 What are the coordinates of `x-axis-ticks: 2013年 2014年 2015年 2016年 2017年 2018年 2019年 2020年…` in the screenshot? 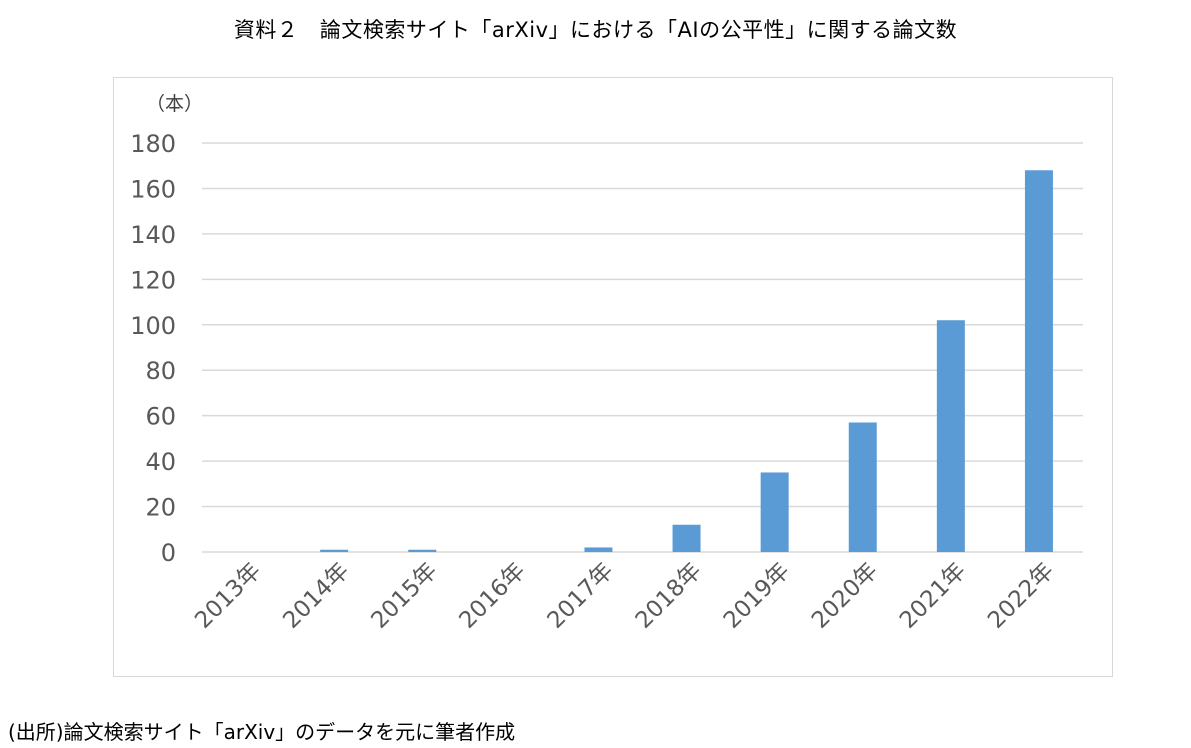 It's located at (624, 596).